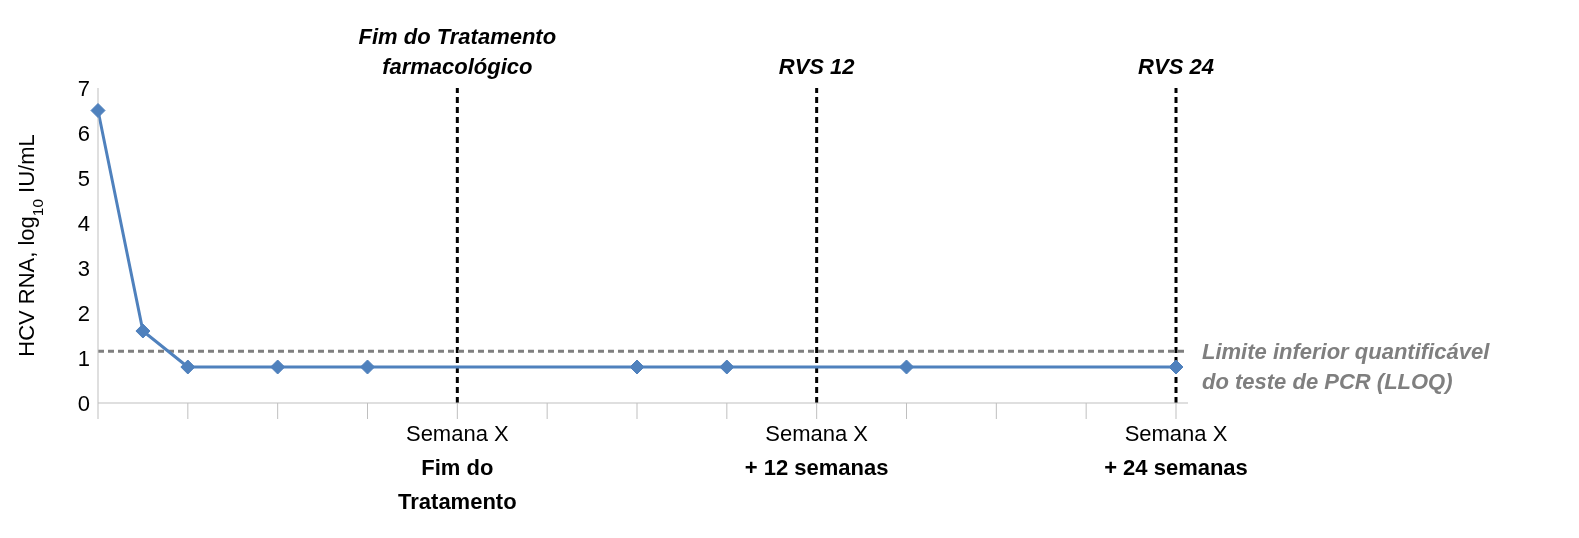 Image resolution: width=1579 pixels, height=538 pixels. What do you see at coordinates (1176, 450) in the screenshot?
I see `x-tick-label: Semana X + 24 semanas` at bounding box center [1176, 450].